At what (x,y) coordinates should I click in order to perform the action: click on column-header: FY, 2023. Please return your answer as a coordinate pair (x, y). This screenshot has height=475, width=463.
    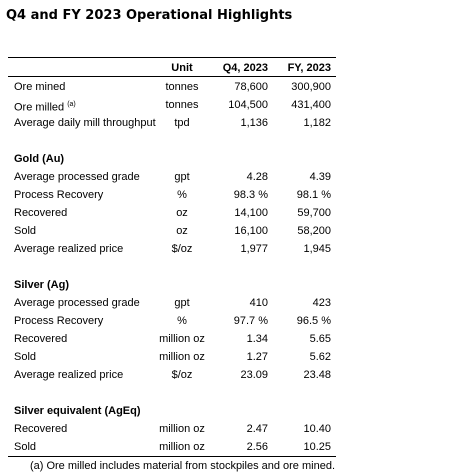
    Looking at the image, I should click on (309, 68).